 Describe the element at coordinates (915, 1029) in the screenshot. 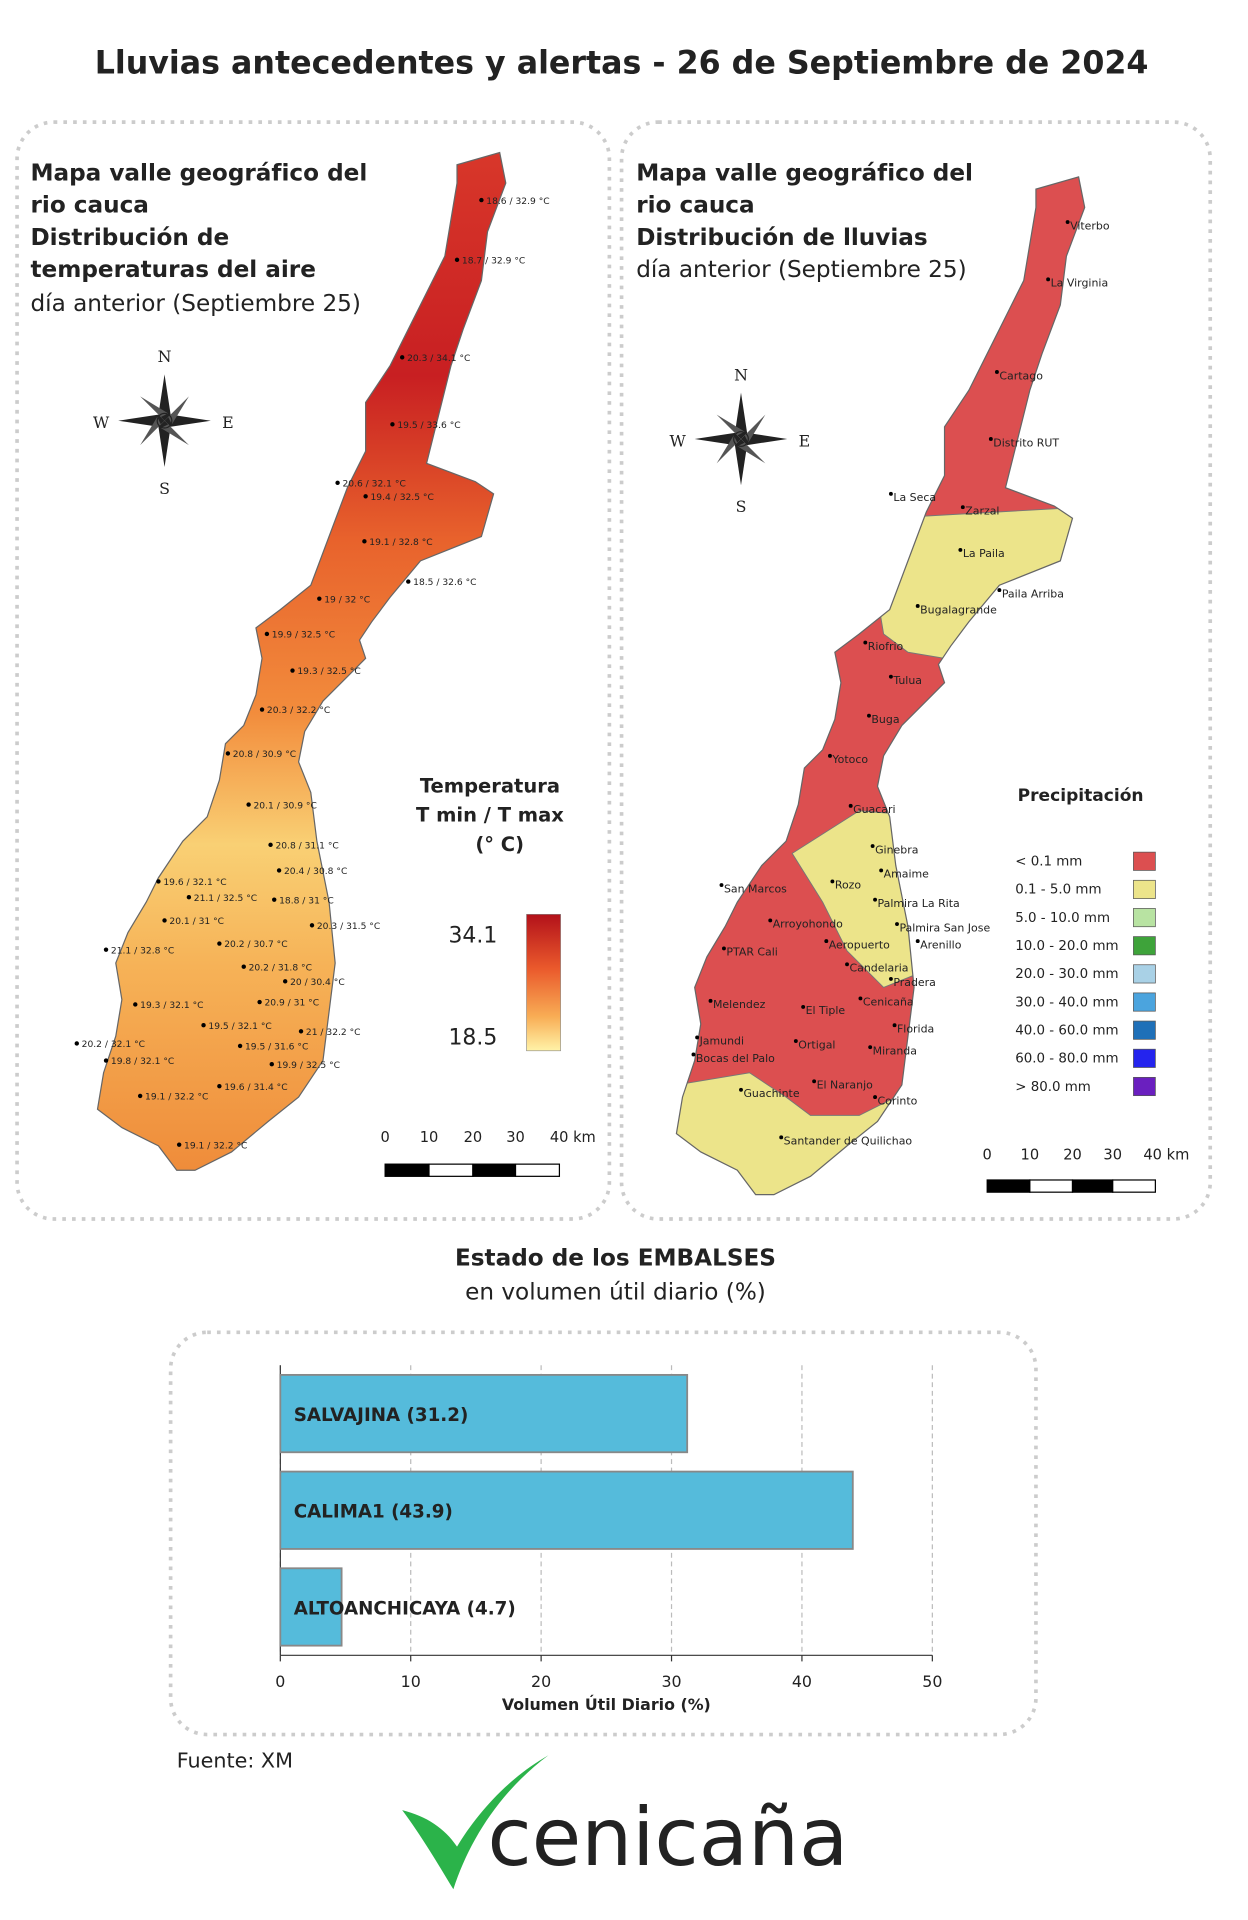

I see `station-label: Florida` at that location.